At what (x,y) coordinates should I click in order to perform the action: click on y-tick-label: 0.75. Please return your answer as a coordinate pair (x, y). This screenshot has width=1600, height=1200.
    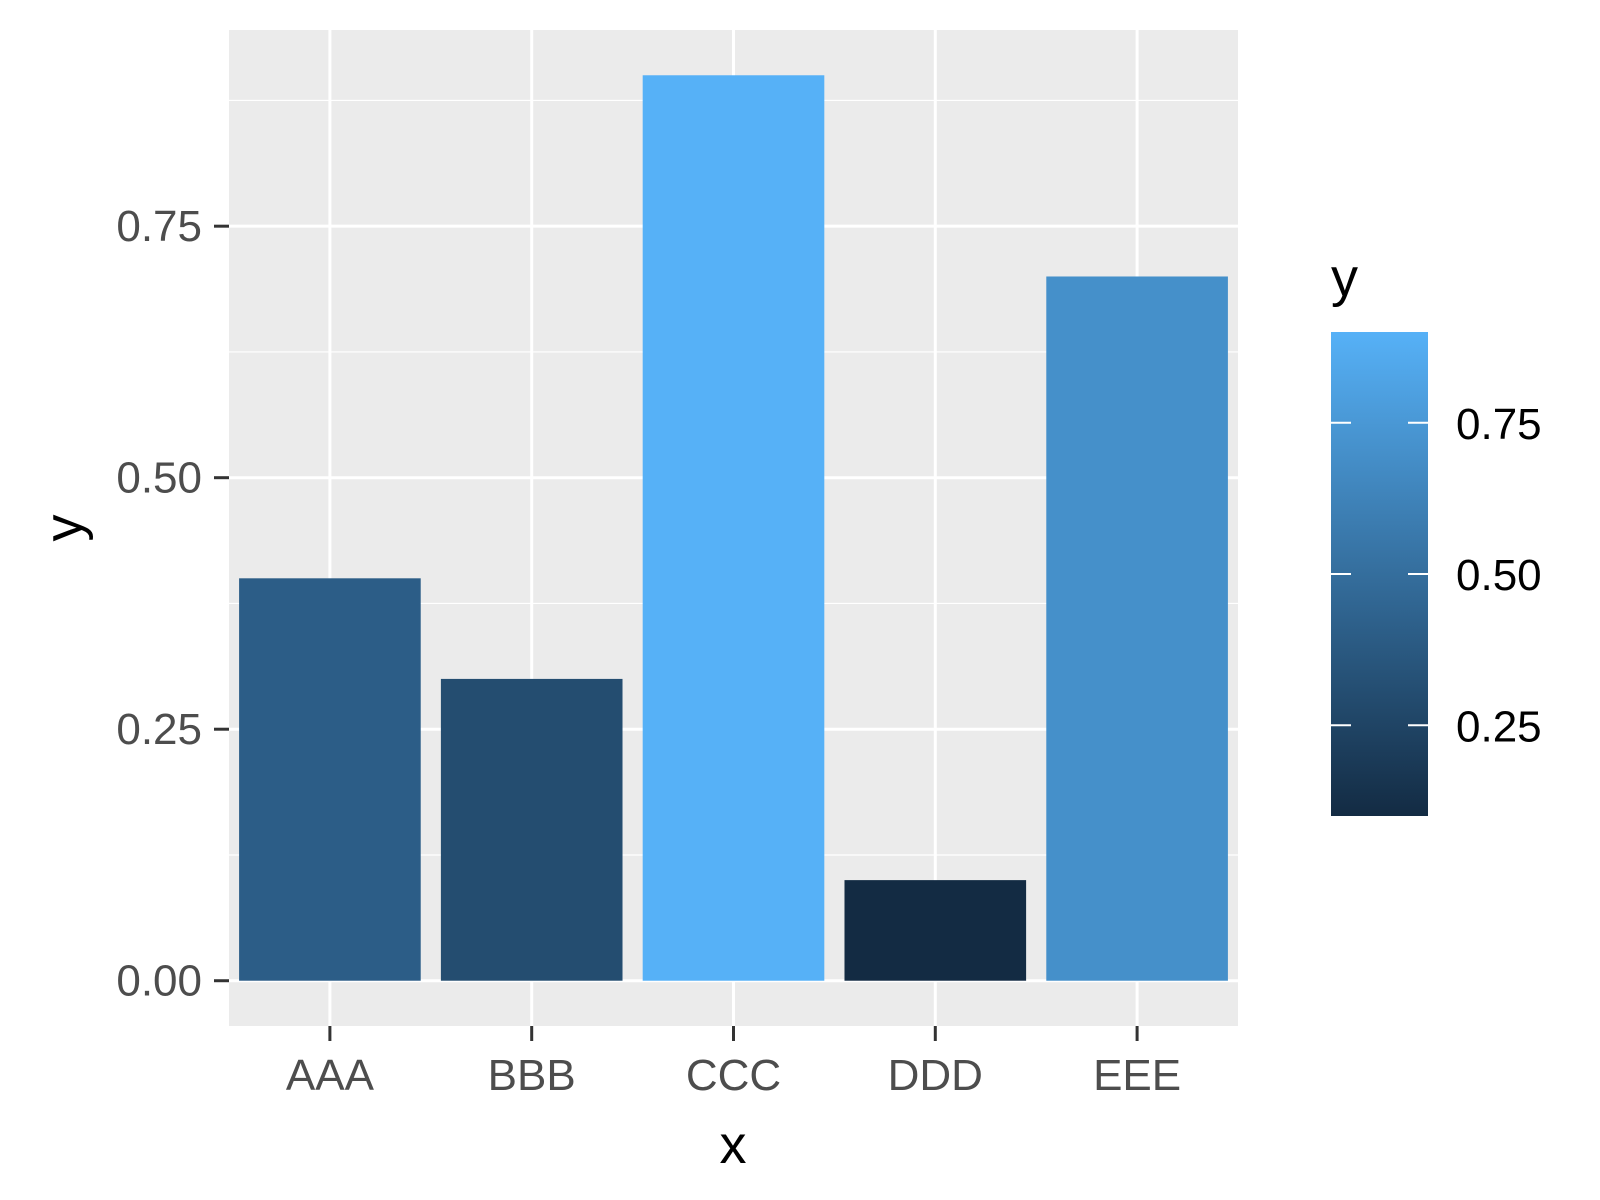
    Looking at the image, I should click on (159, 226).